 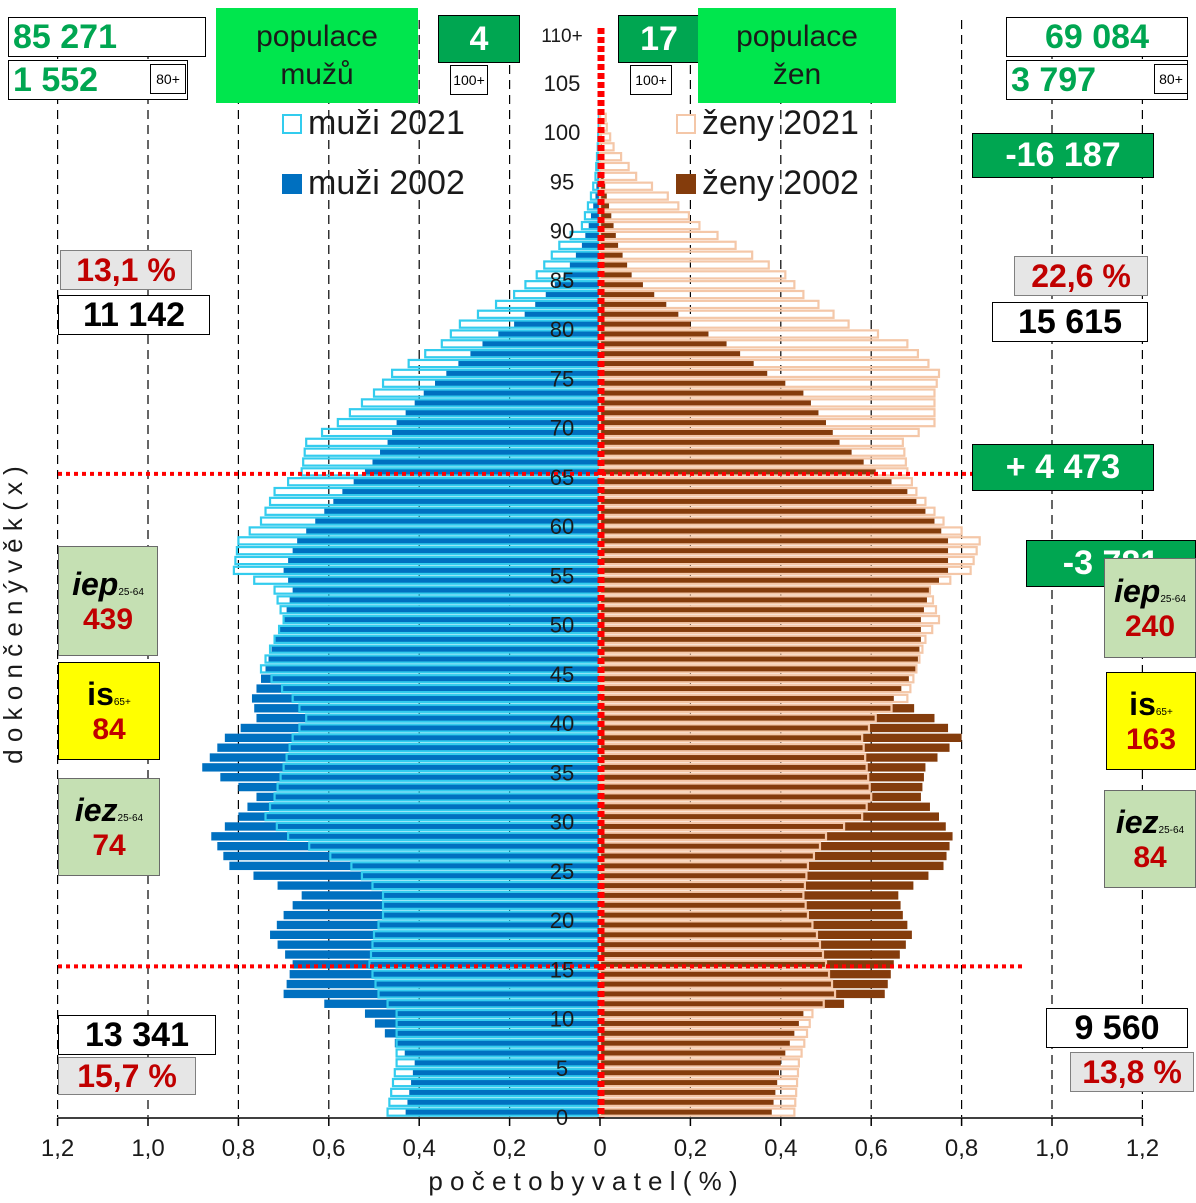 What do you see at coordinates (386, 183) in the screenshot?
I see `legend-label-men-2002: muži 2002` at bounding box center [386, 183].